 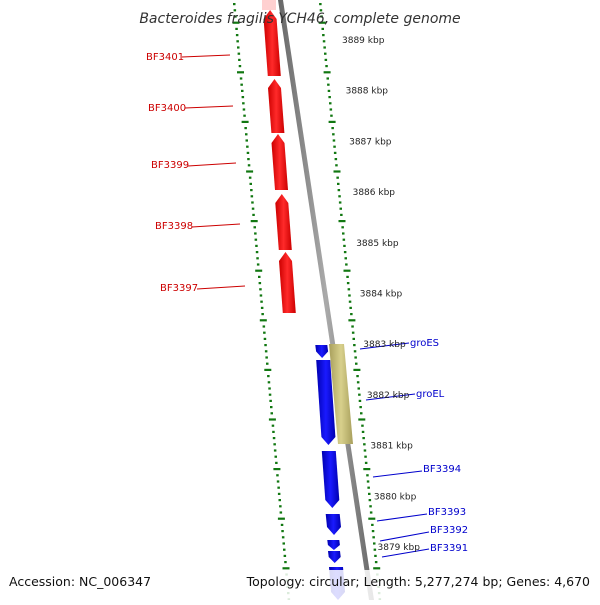 I want to click on leader-line-BF3398, so click(x=216, y=225).